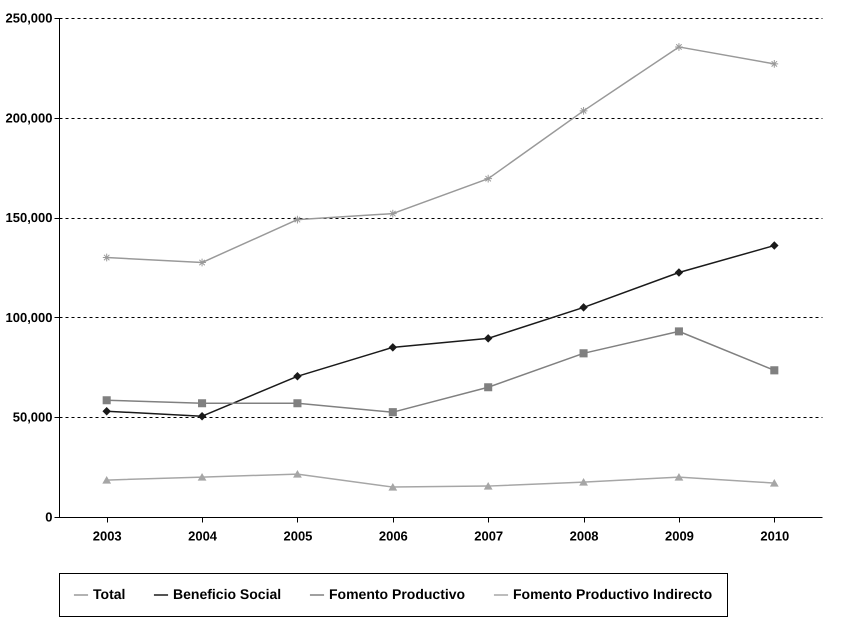 The image size is (844, 628). I want to click on x-tick-label: 2004, so click(203, 536).